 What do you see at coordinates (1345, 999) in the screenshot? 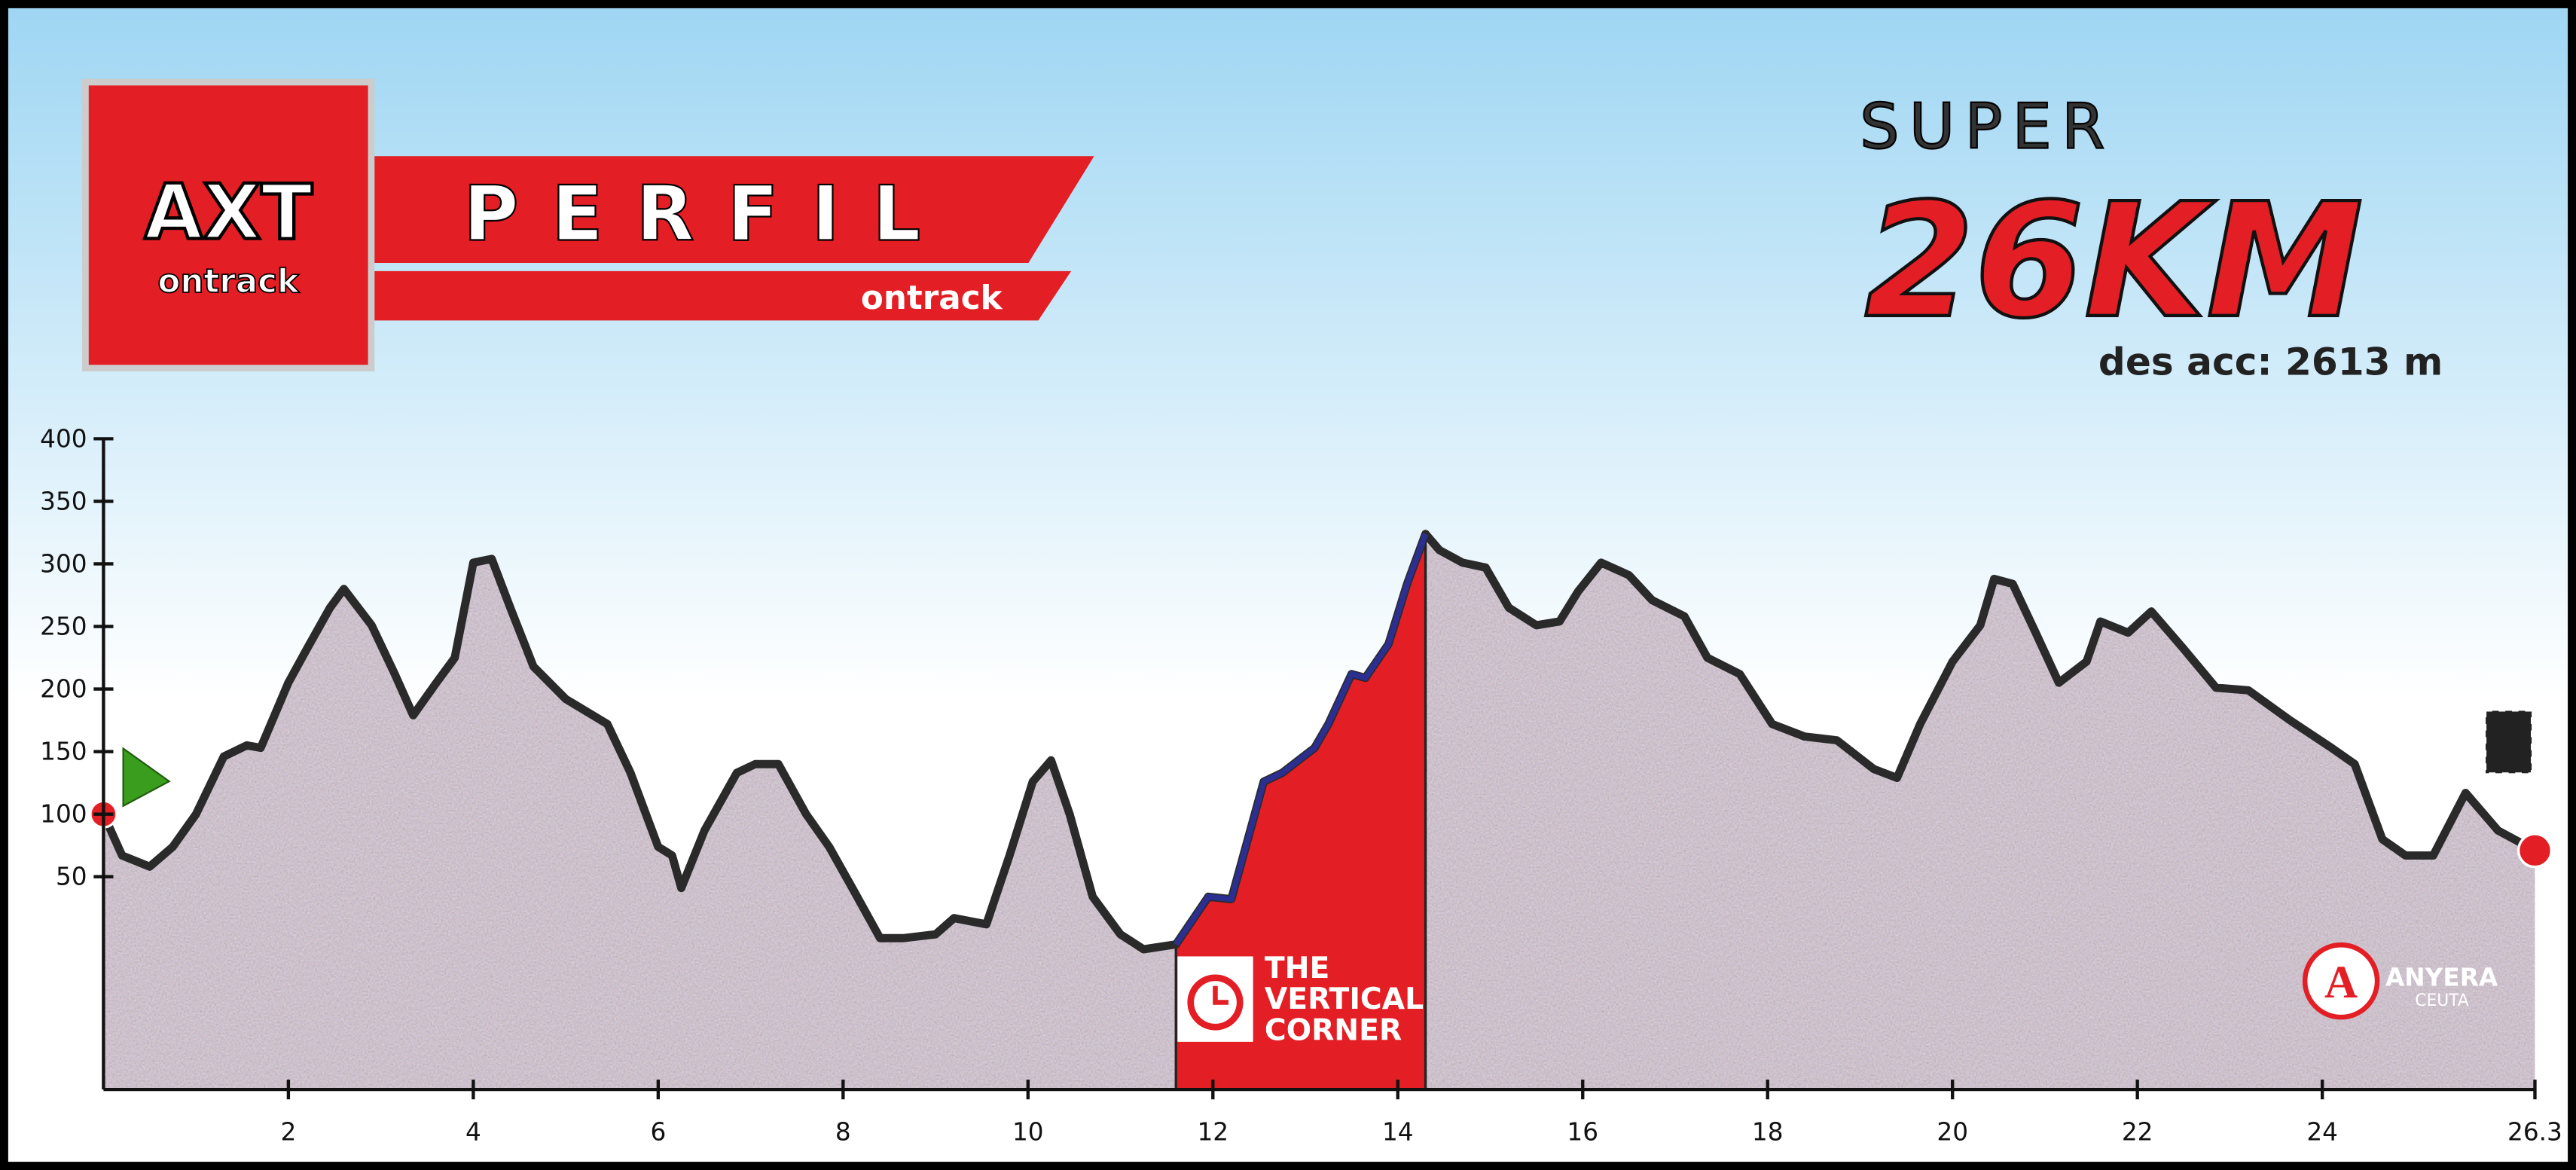
I see `highlight-label: VERTICAL` at bounding box center [1345, 999].